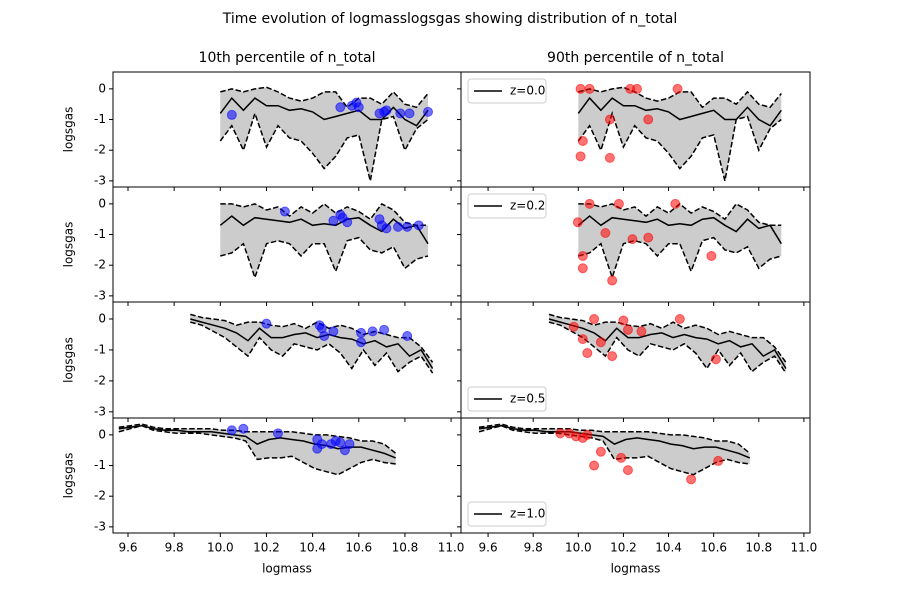 The image size is (900, 600). I want to click on x-tick-label: 10.4, so click(668, 548).